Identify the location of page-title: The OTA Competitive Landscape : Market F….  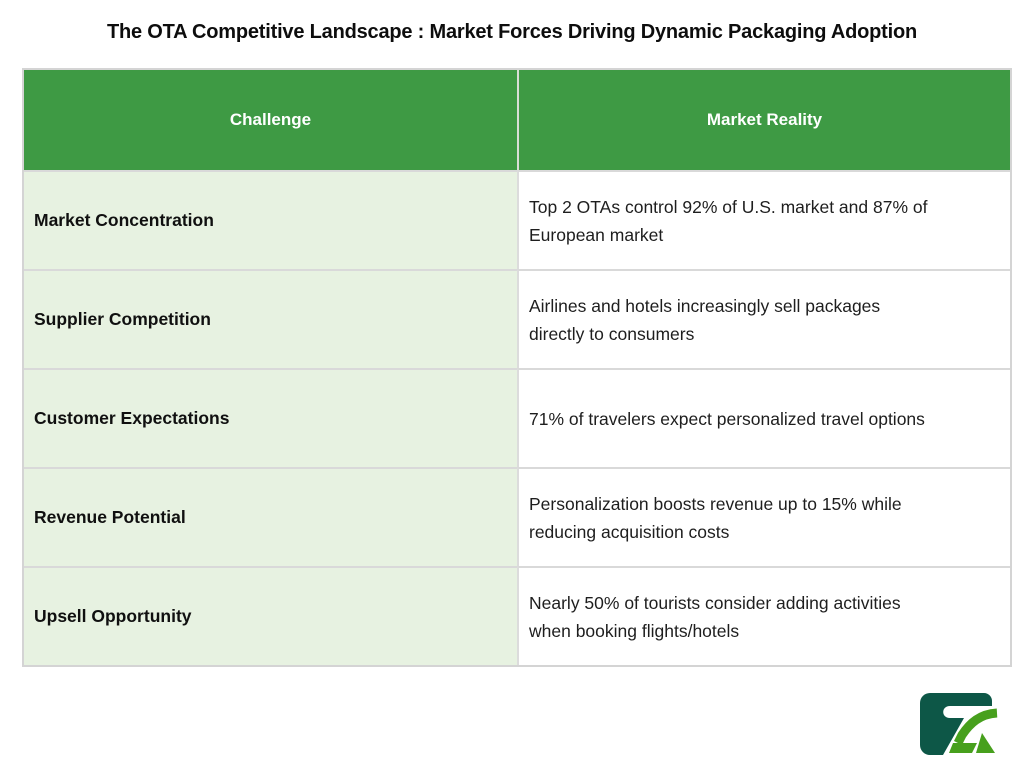
(512, 32).